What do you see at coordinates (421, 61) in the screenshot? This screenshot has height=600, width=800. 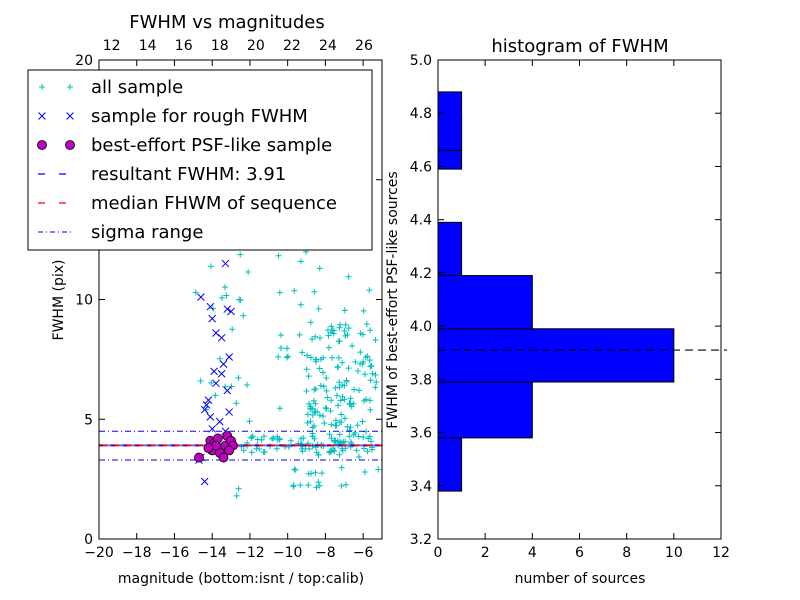 I see `y-tick-label: 5.0` at bounding box center [421, 61].